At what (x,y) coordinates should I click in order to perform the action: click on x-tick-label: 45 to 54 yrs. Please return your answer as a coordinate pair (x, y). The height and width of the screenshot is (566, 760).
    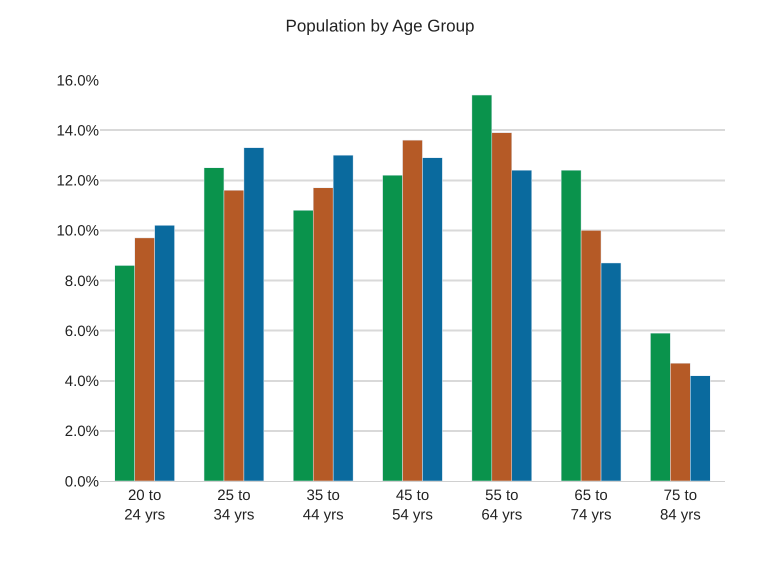
    Looking at the image, I should click on (412, 505).